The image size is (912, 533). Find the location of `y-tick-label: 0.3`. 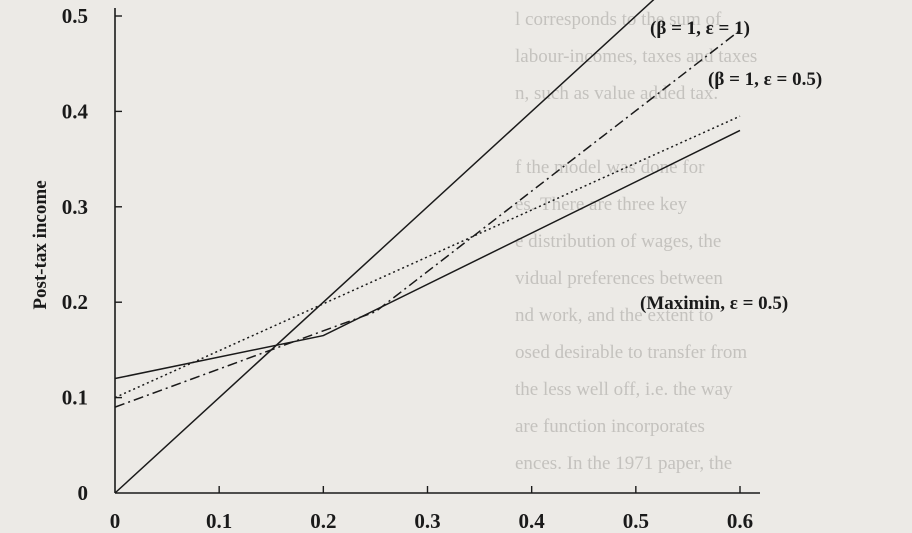

y-tick-label: 0.3 is located at coordinates (75, 207).